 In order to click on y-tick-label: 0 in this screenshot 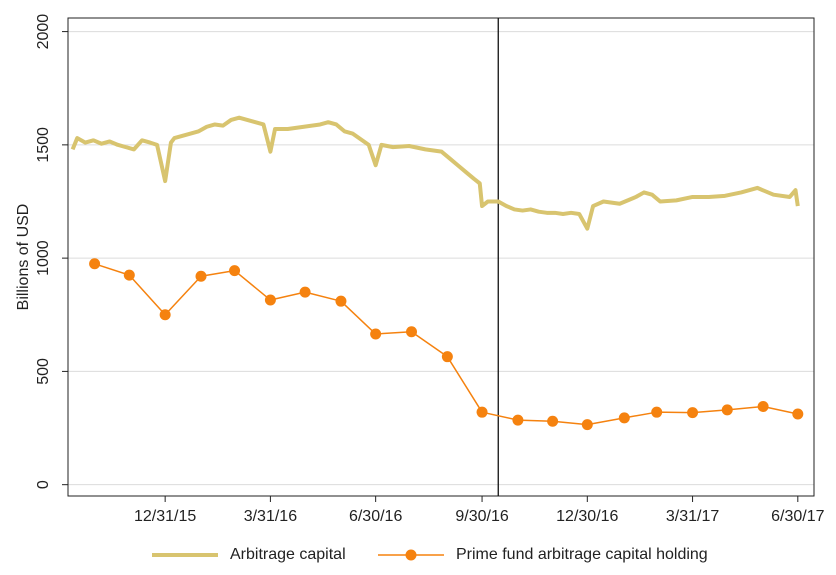, I will do `click(43, 484)`.